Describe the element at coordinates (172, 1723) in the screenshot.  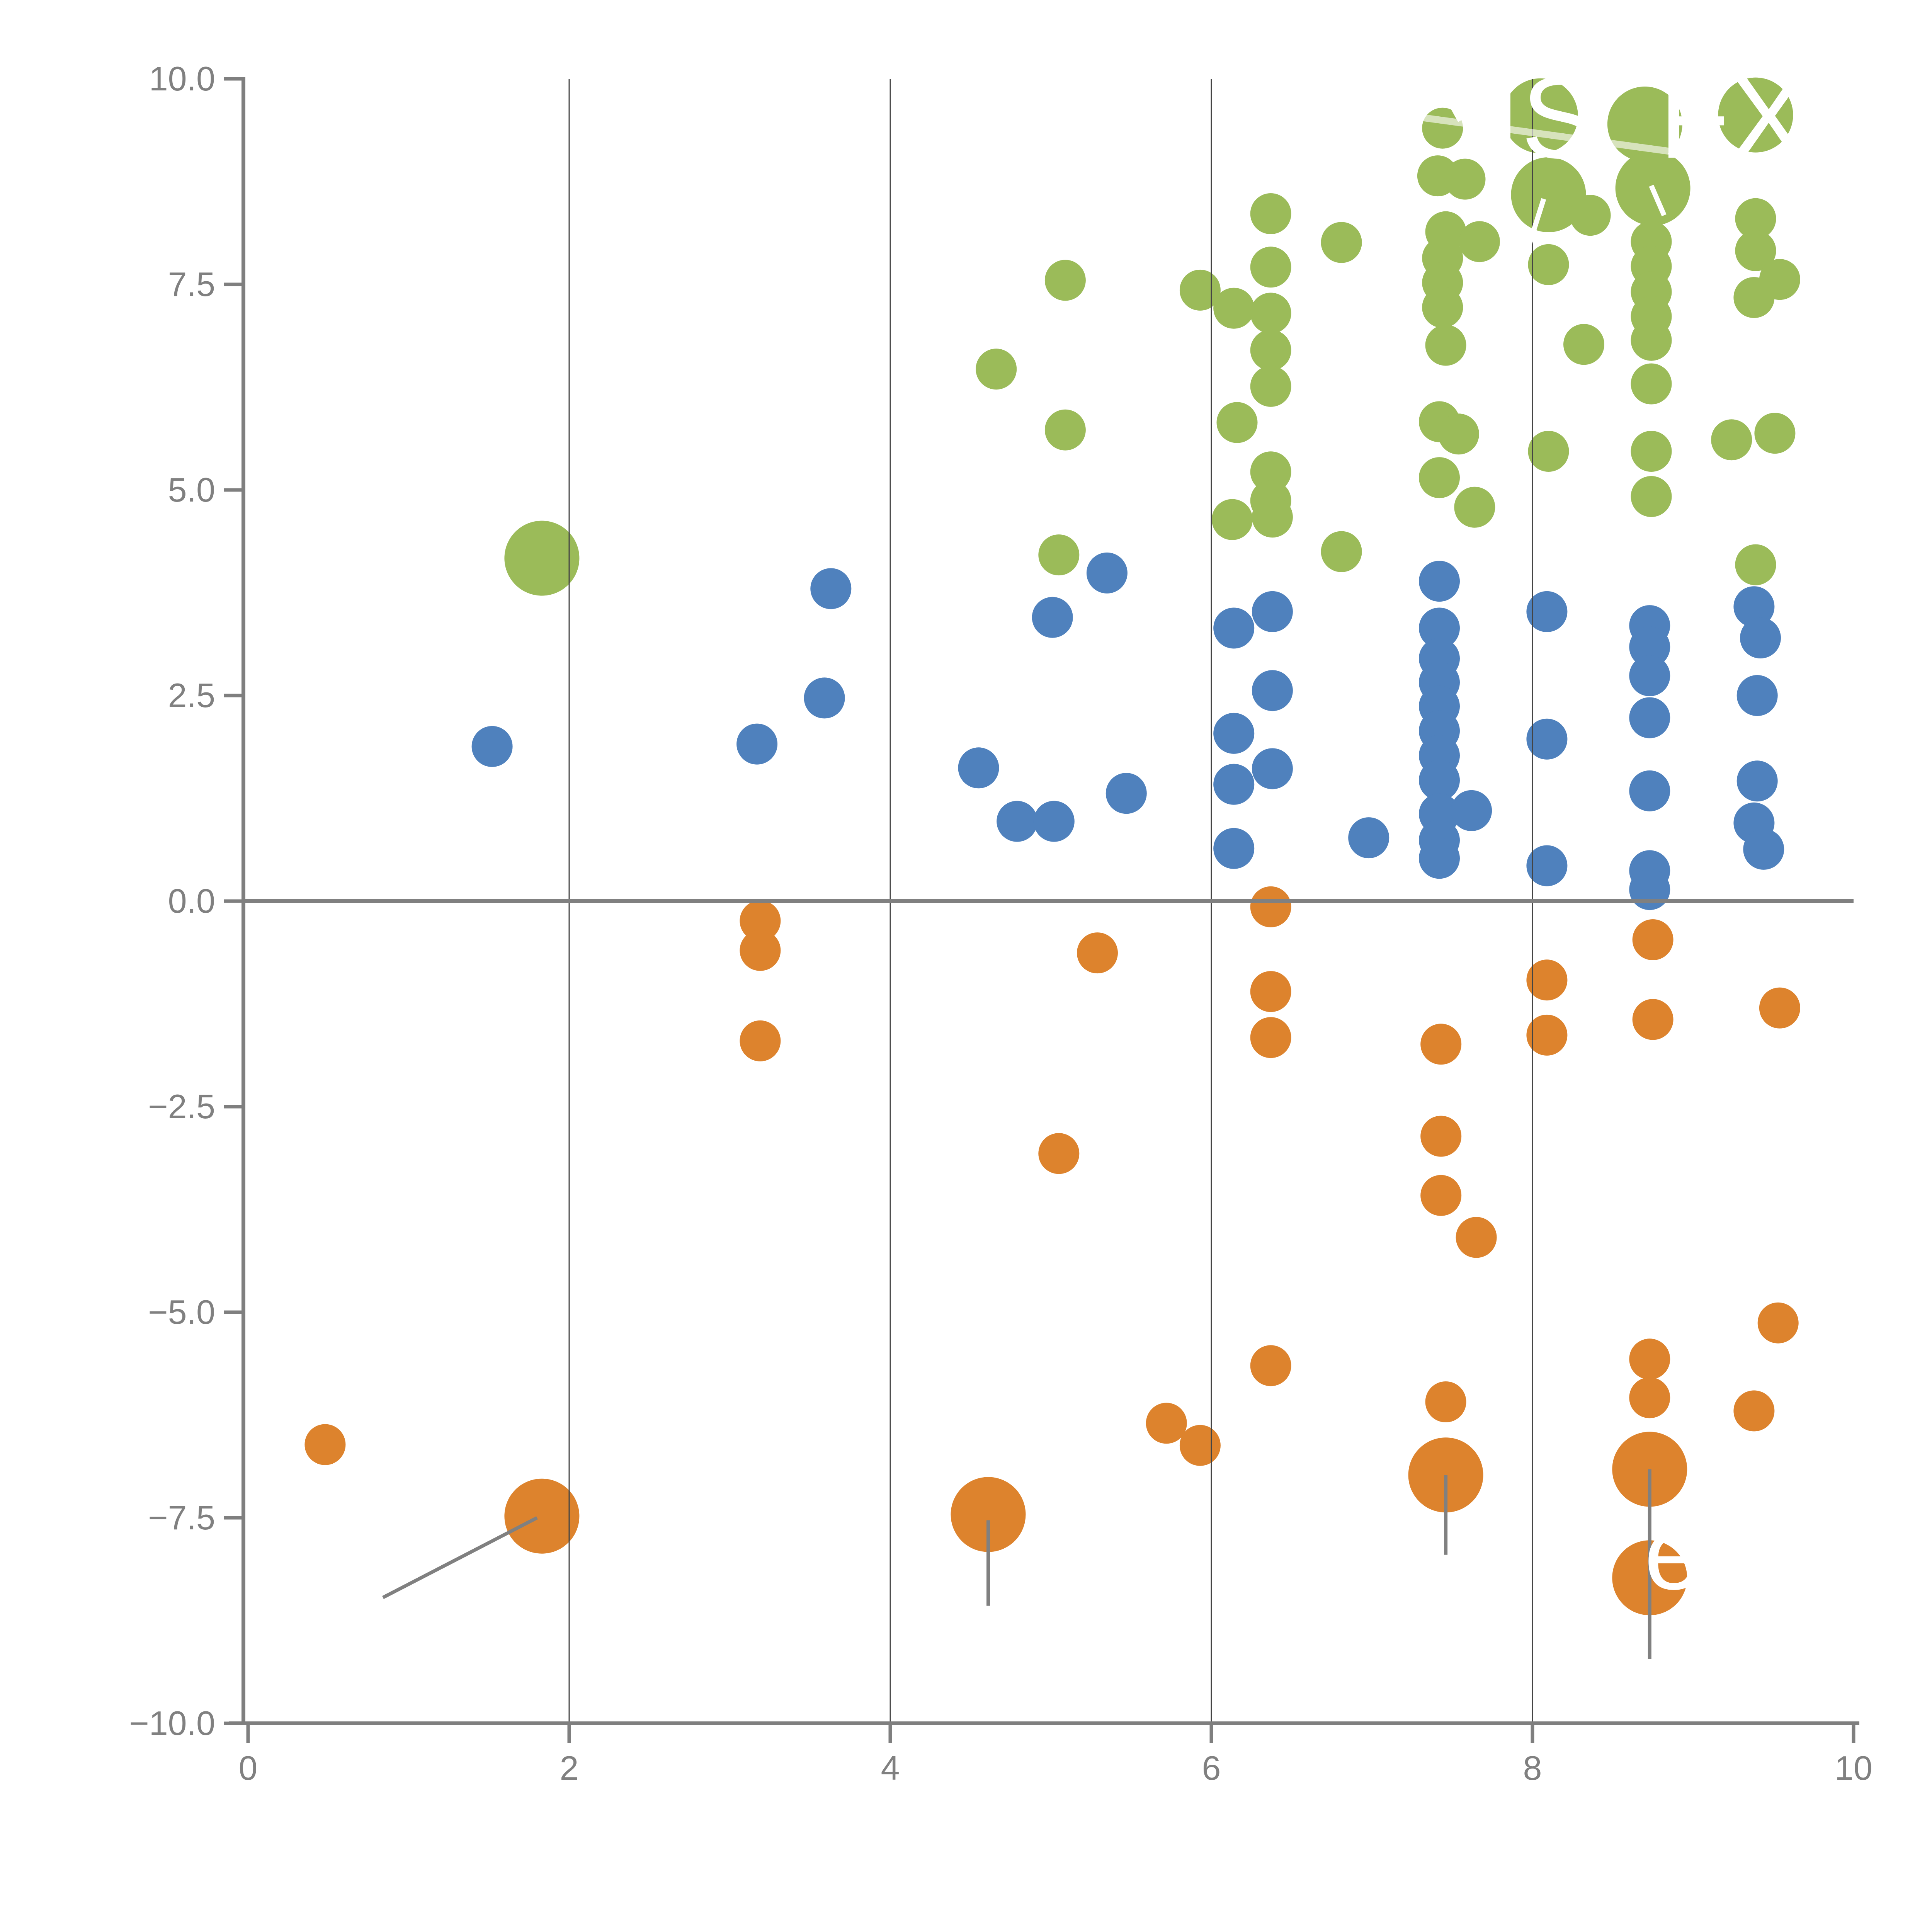
I see `y-tick-label: −10.0` at that location.